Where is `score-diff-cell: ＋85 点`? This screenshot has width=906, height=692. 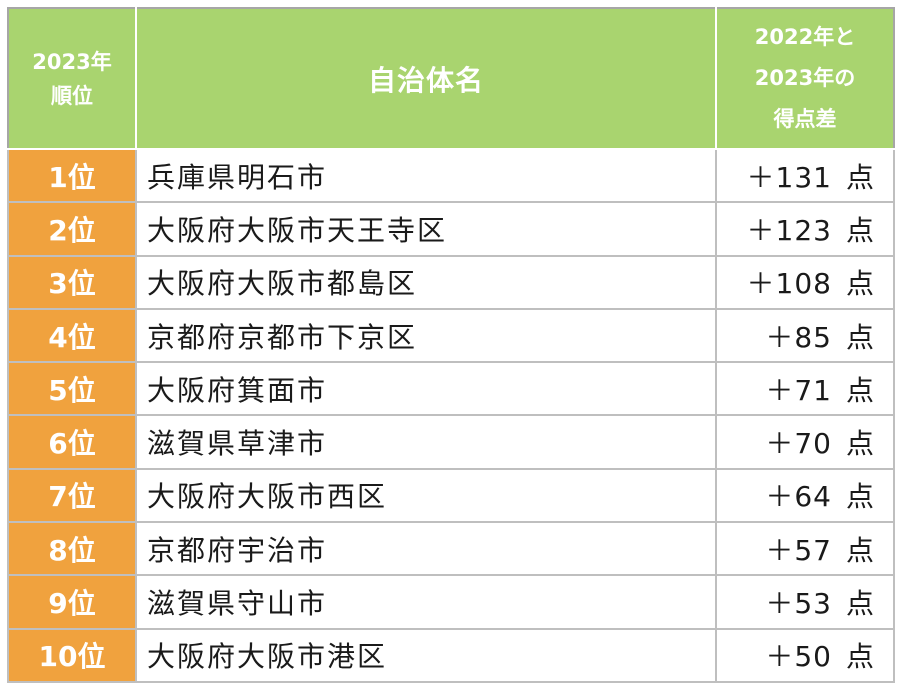
score-diff-cell: ＋85 点 is located at coordinates (805, 335).